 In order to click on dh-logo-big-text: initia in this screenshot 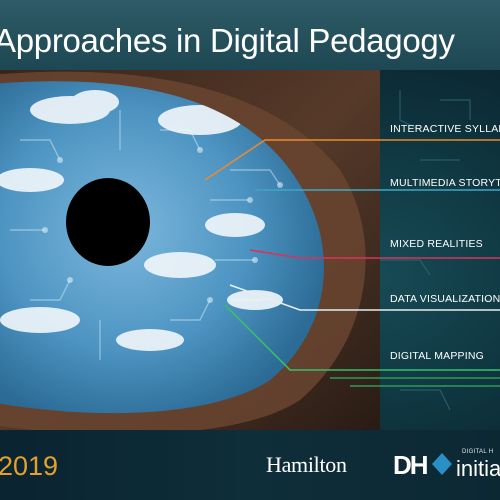, I will do `click(478, 468)`.